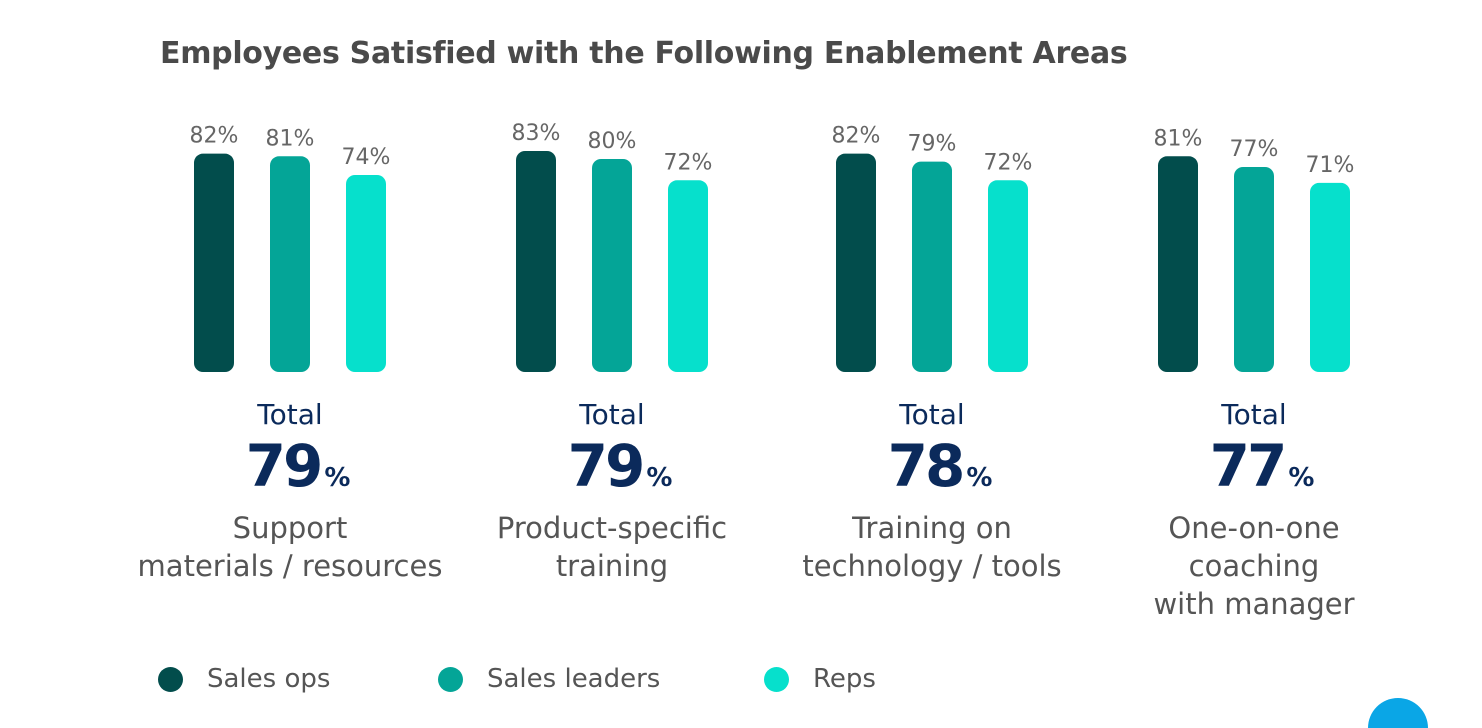  Describe the element at coordinates (450, 679) in the screenshot. I see `legend-swatch-sales-leaders` at that location.